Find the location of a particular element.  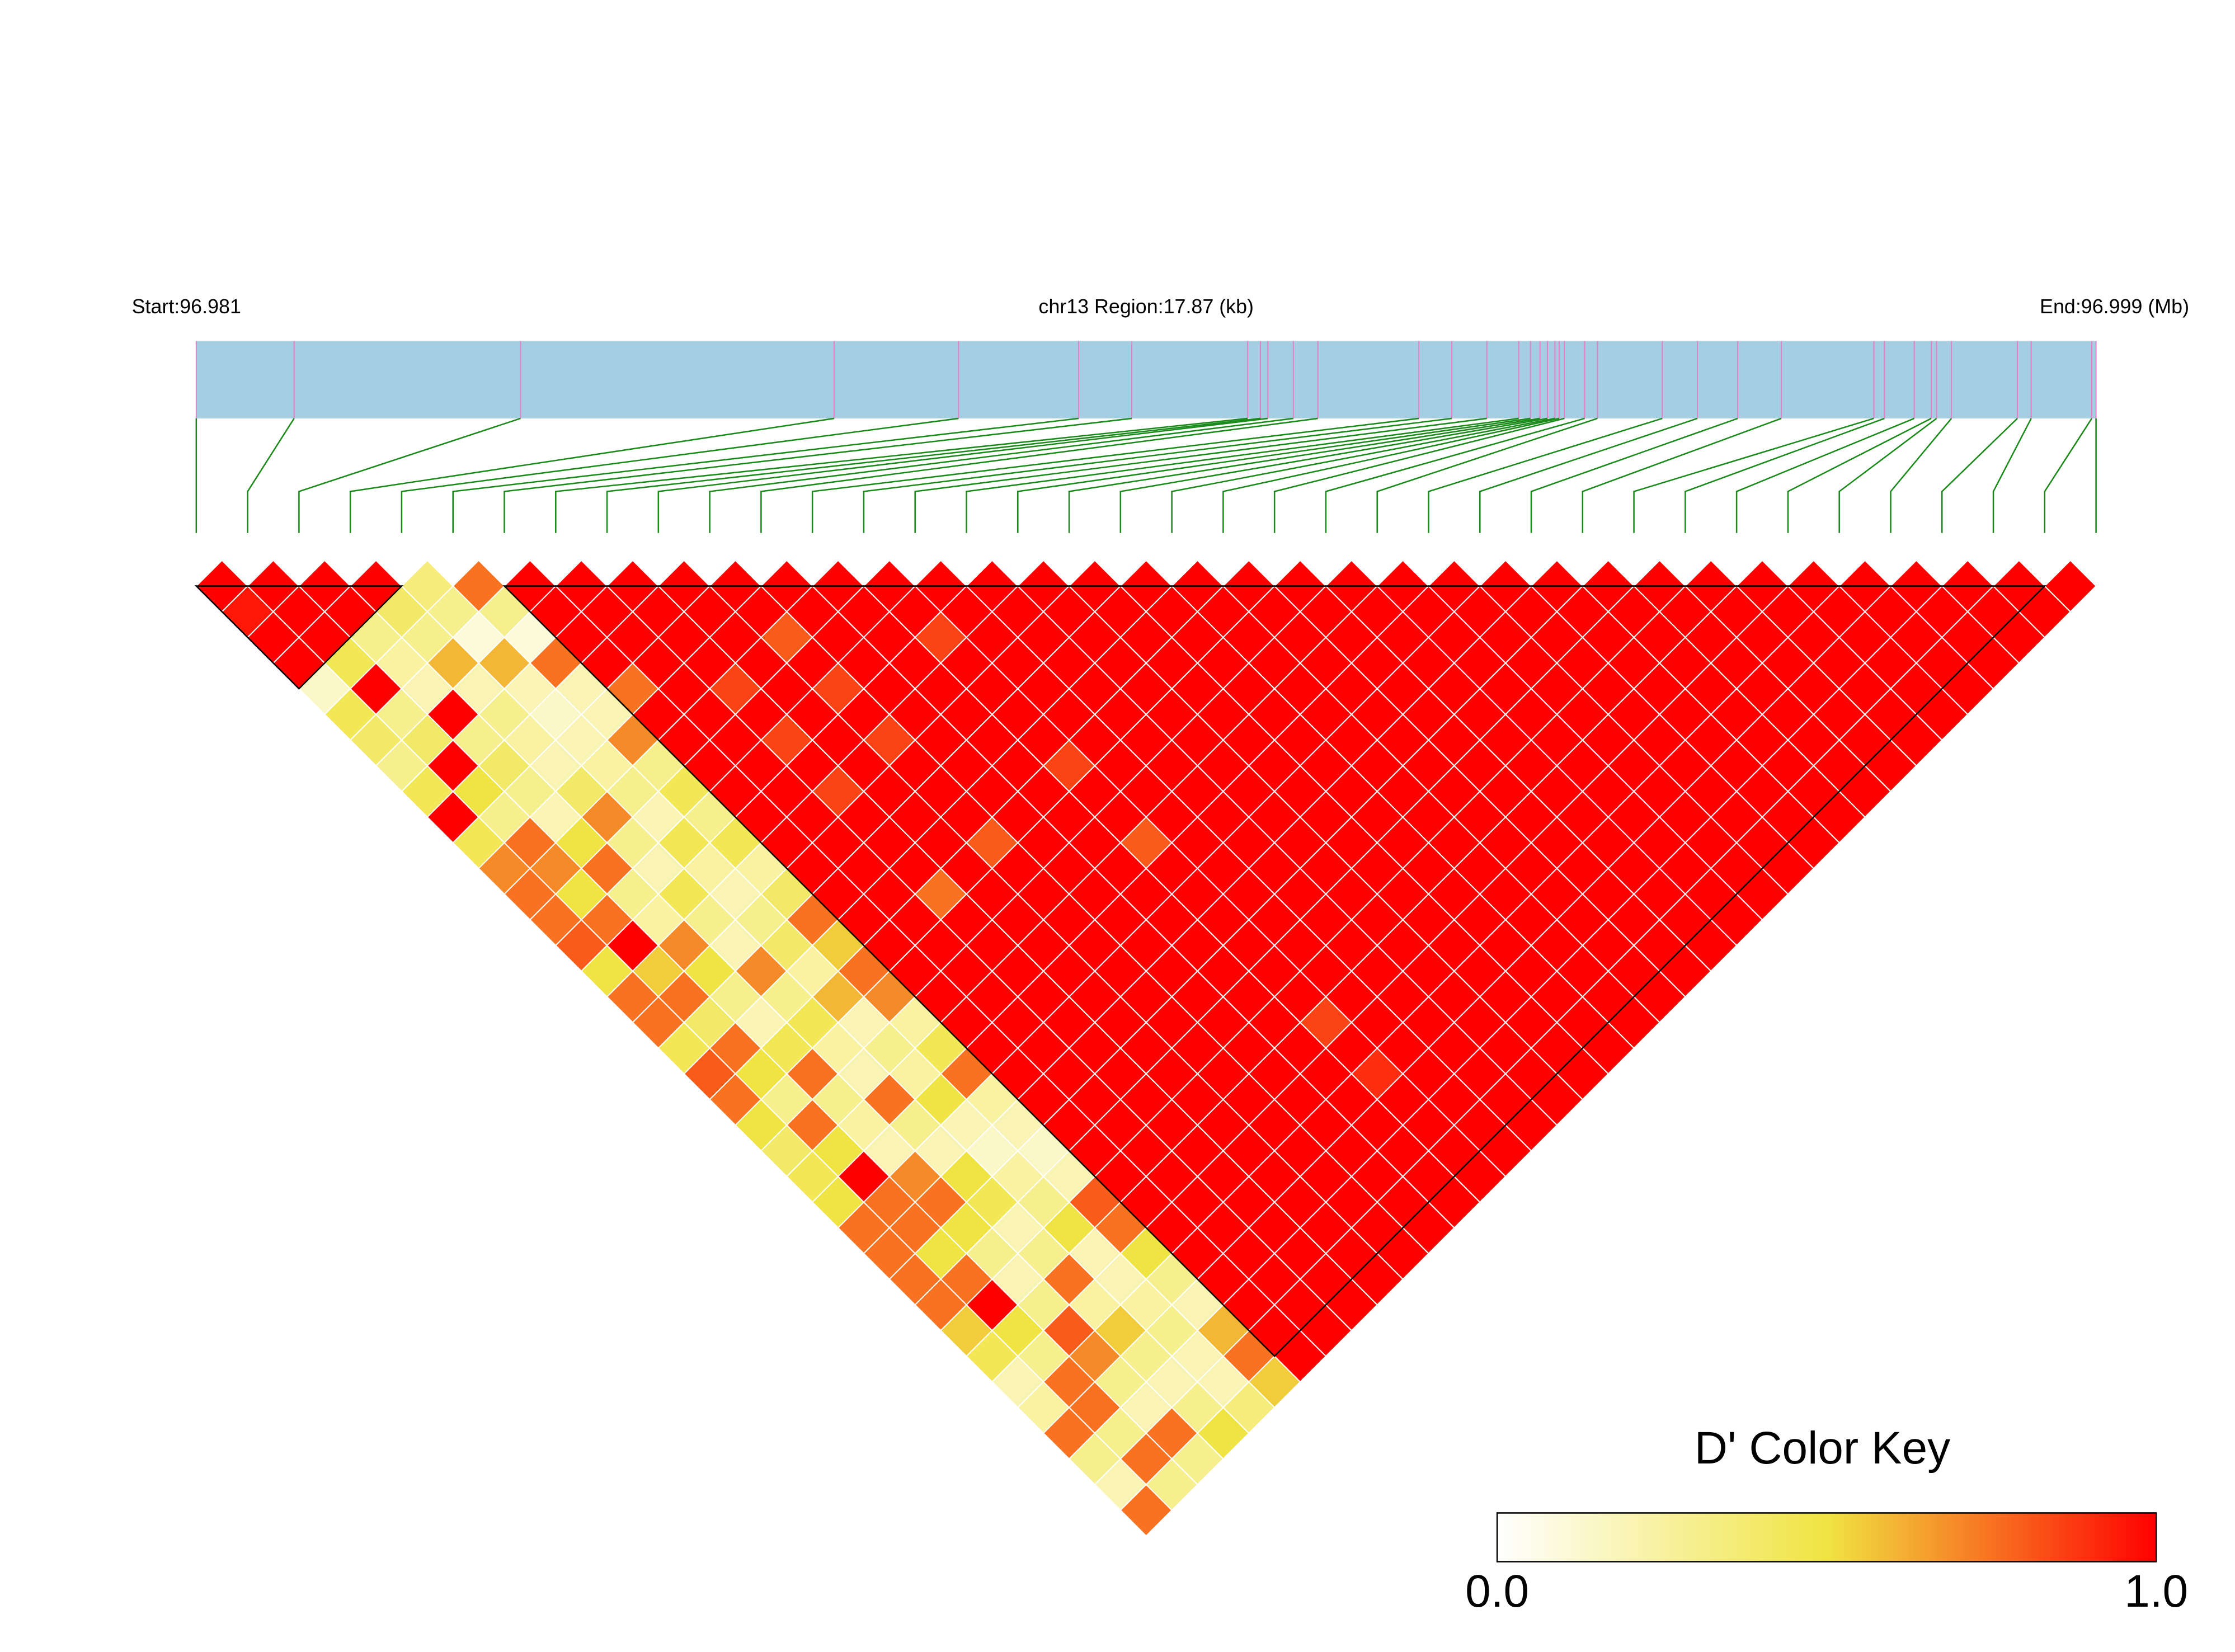

color-key-bar is located at coordinates (1827, 1537).